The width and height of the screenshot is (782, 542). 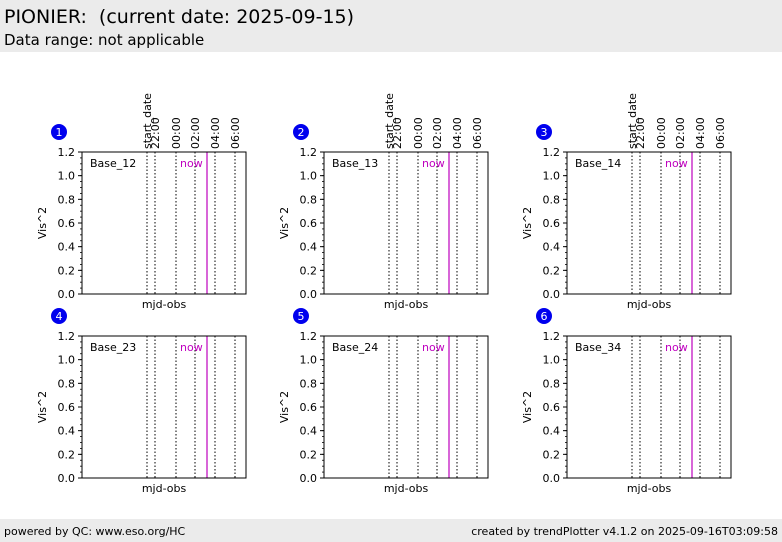 What do you see at coordinates (104, 40) in the screenshot?
I see `page-subtitle: Data range: not applicable` at bounding box center [104, 40].